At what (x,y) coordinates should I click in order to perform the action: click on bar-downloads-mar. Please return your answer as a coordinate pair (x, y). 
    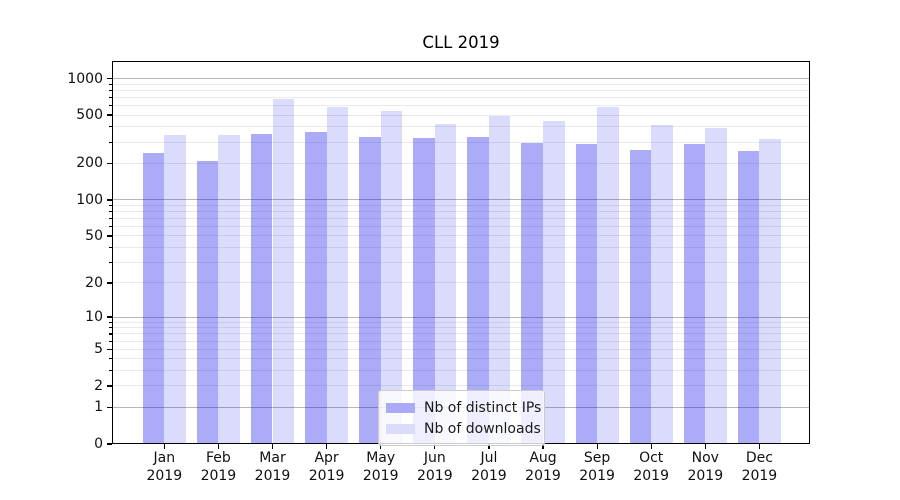
    Looking at the image, I should click on (283, 271).